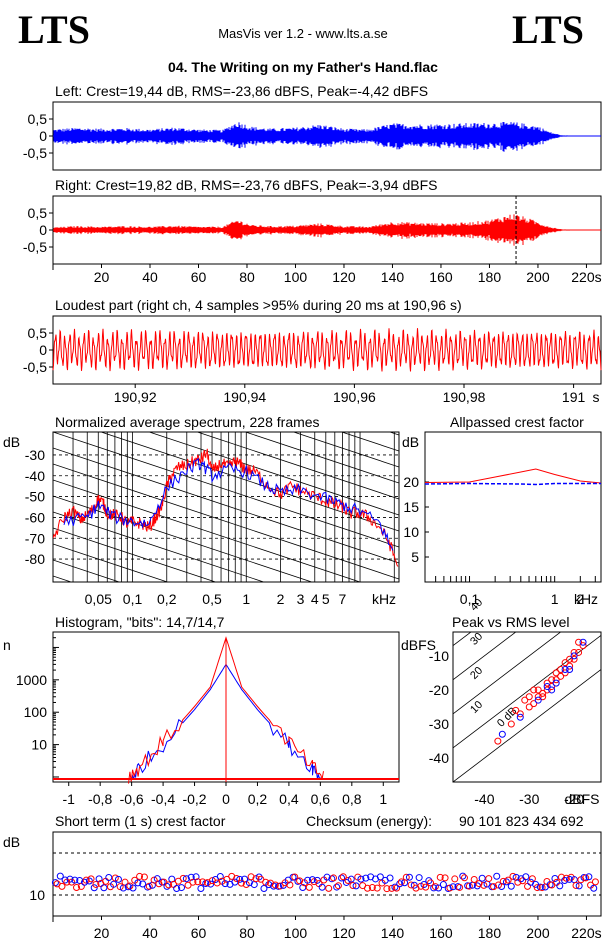  I want to click on crest-y-label: 15, so click(411, 507).